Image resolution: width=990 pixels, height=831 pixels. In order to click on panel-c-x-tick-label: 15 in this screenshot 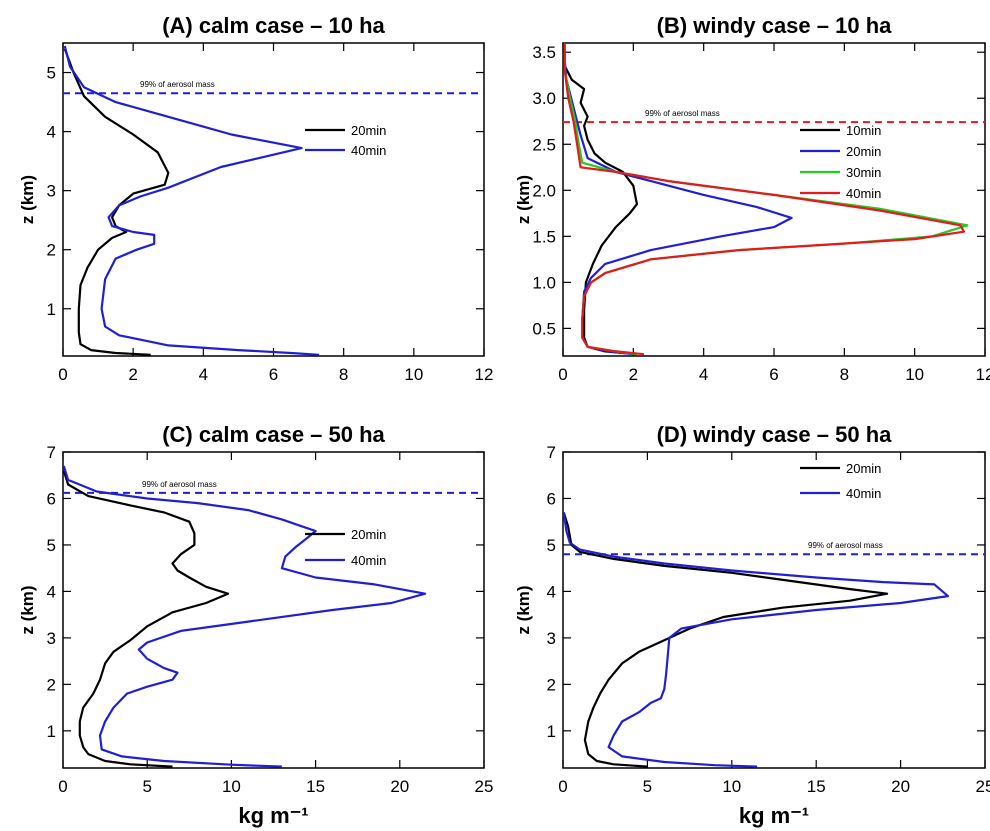, I will do `click(315, 786)`.